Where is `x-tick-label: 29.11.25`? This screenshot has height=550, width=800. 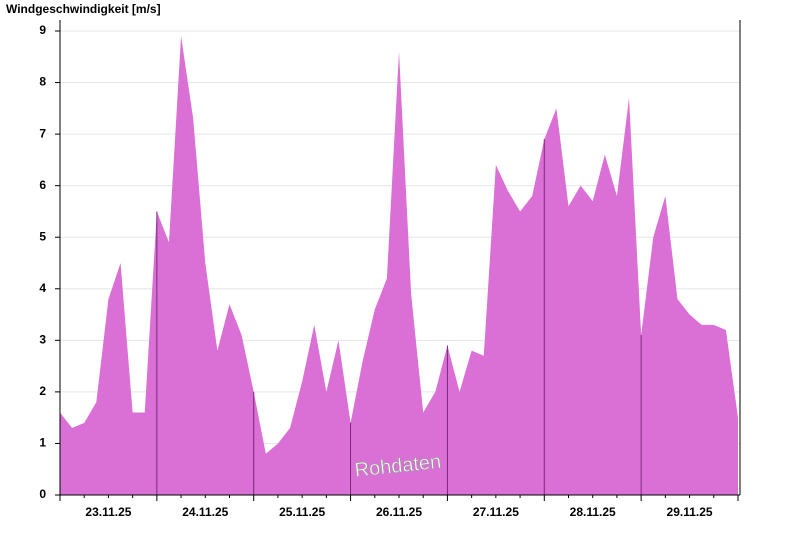
x-tick-label: 29.11.25 is located at coordinates (690, 512).